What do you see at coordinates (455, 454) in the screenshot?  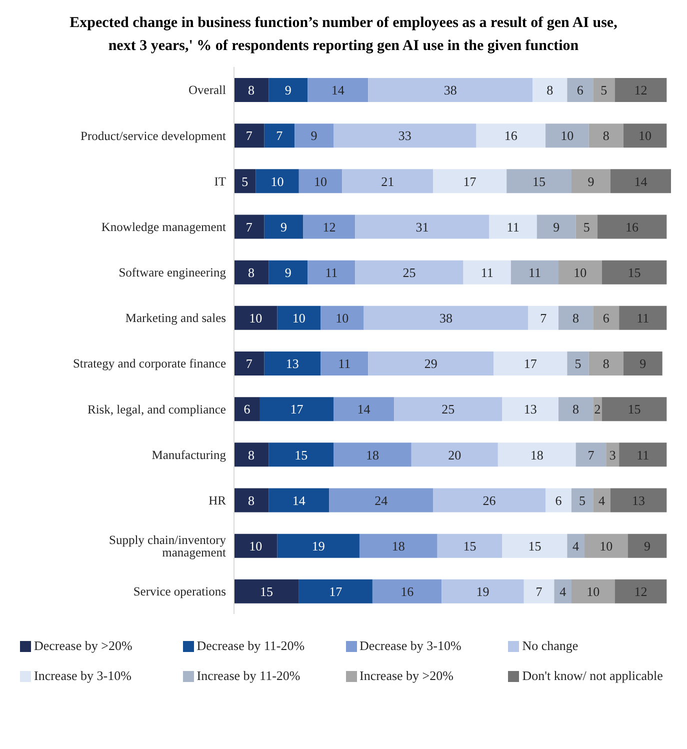 I see `data-label: 20` at bounding box center [455, 454].